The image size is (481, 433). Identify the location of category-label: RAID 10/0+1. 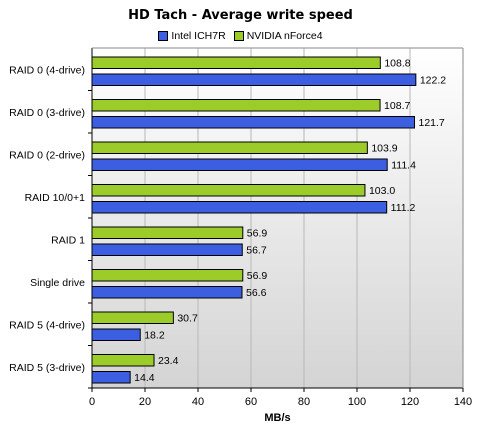
(55, 198).